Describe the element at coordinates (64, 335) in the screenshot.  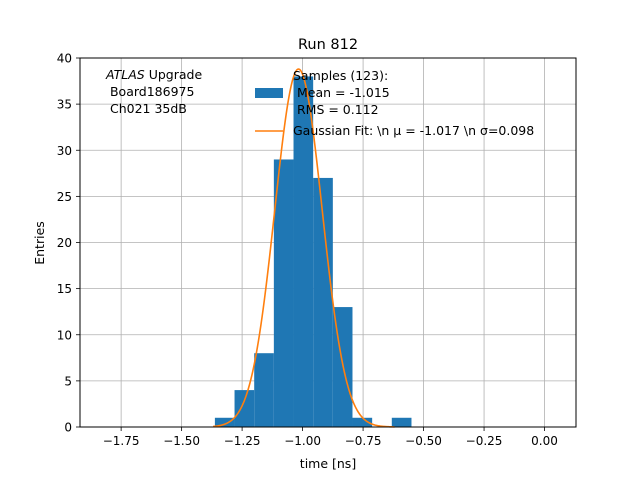
I see `y-tick-label: 10` at that location.